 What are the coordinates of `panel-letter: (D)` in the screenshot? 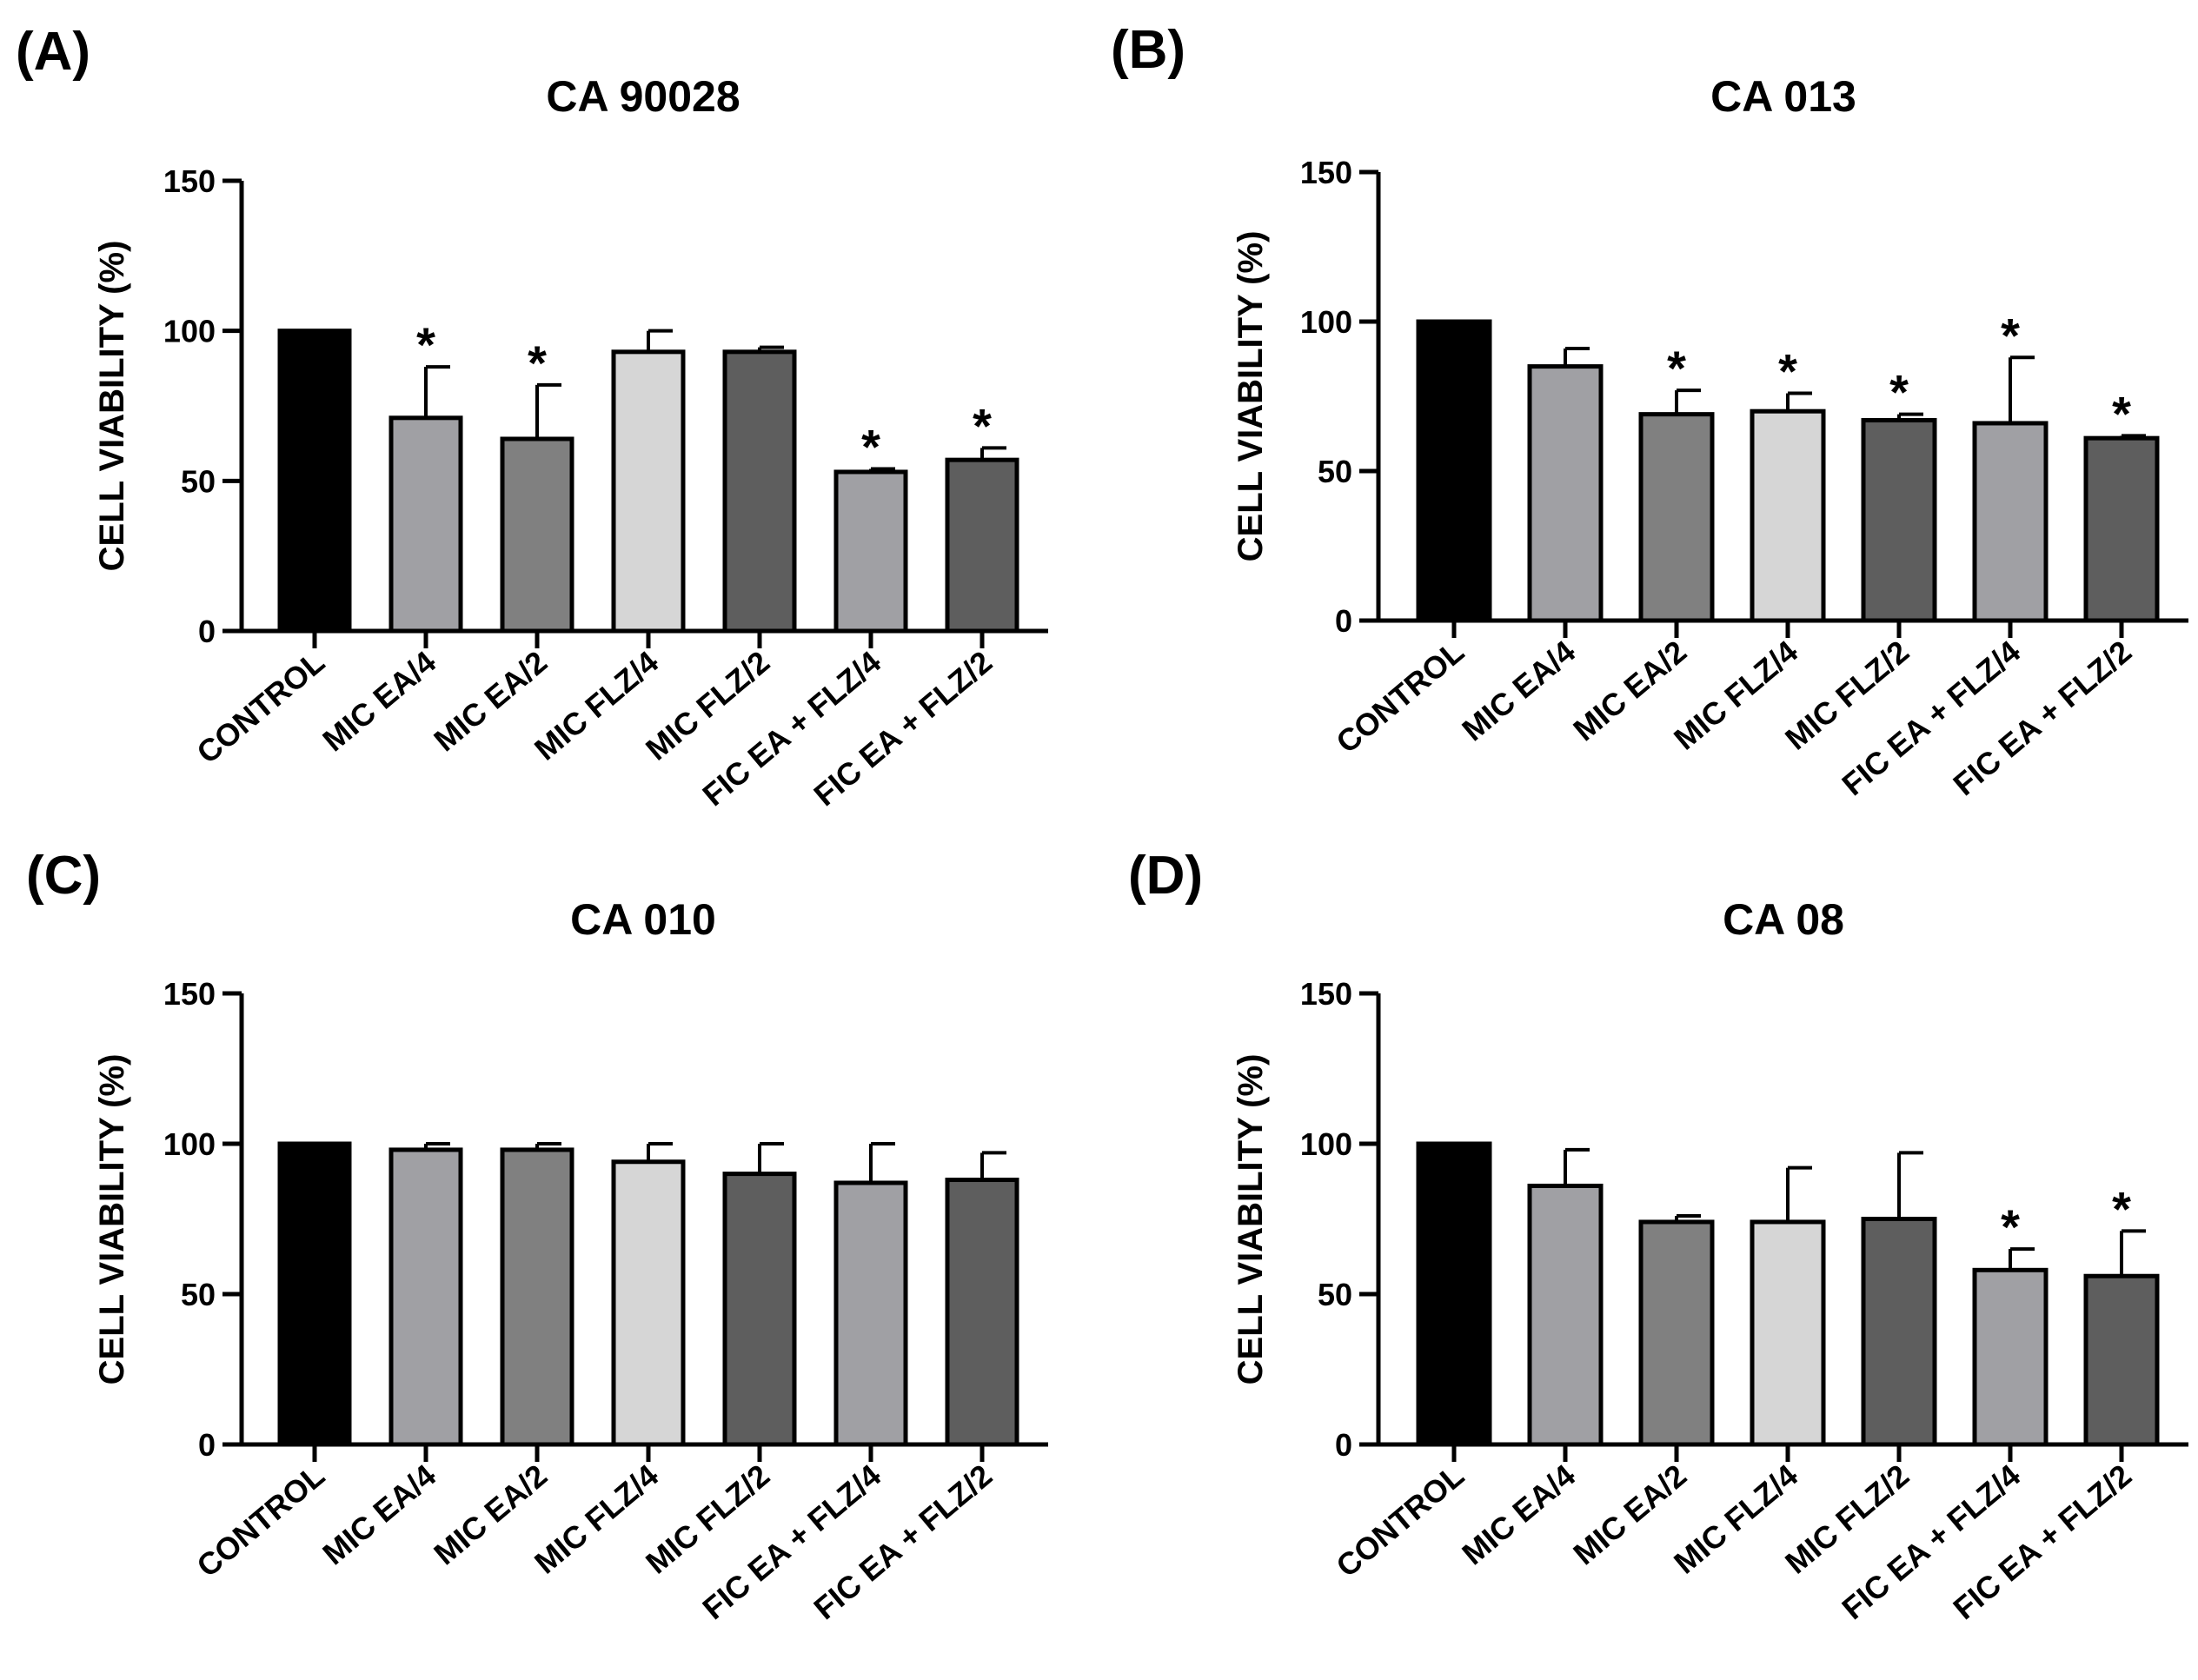 It's located at (1165, 876).